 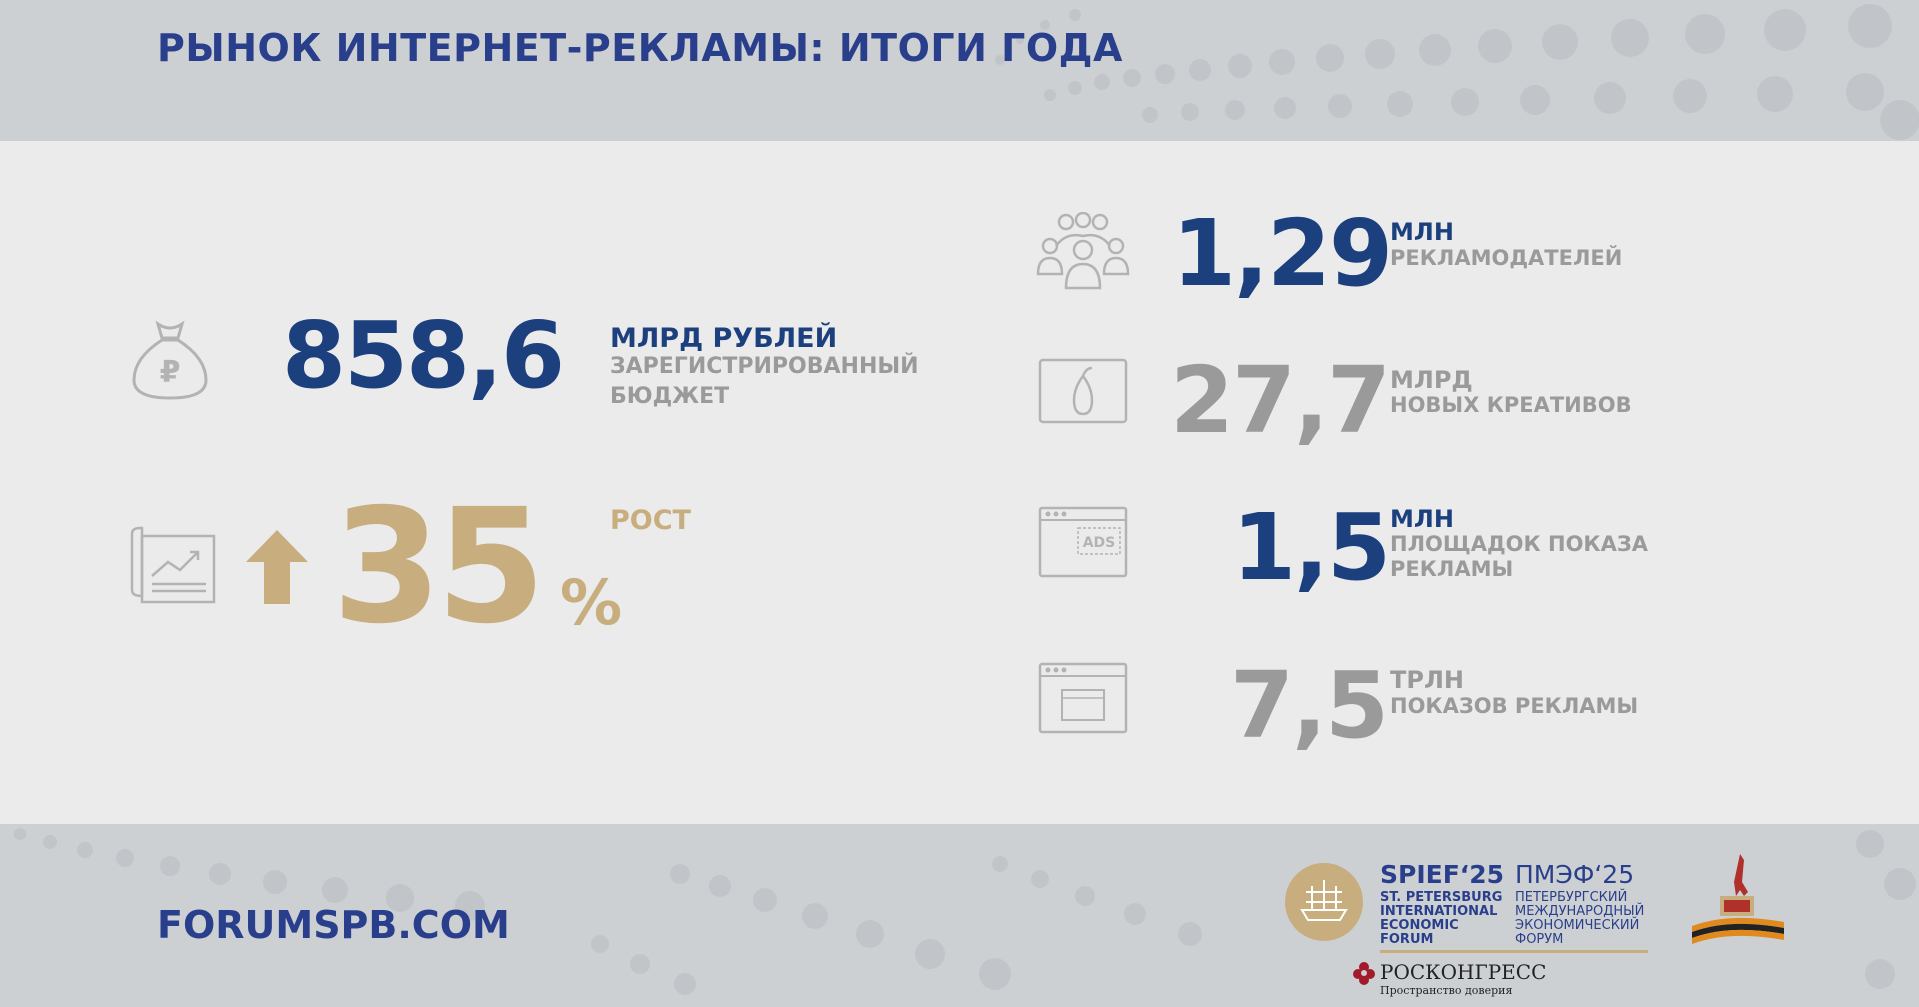 What do you see at coordinates (1446, 990) in the screenshot?
I see `roscongress-subtitle: Пространство доверия` at bounding box center [1446, 990].